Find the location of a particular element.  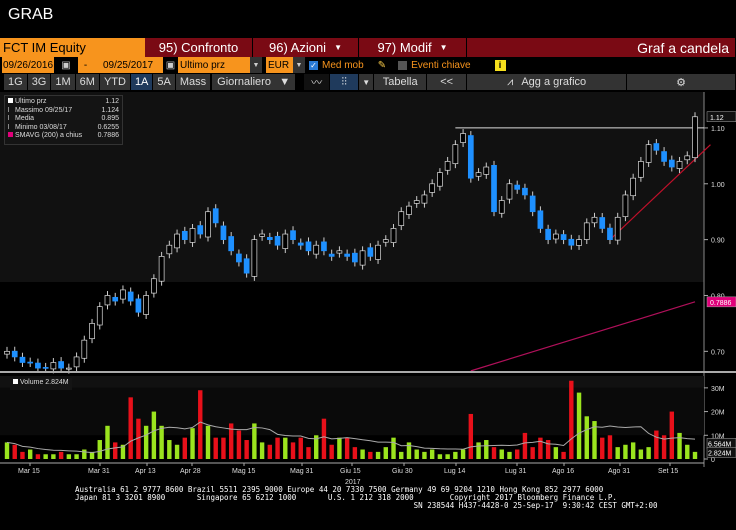

moving-avg-checkbox: ✓ Med mob is located at coordinates (336, 65).